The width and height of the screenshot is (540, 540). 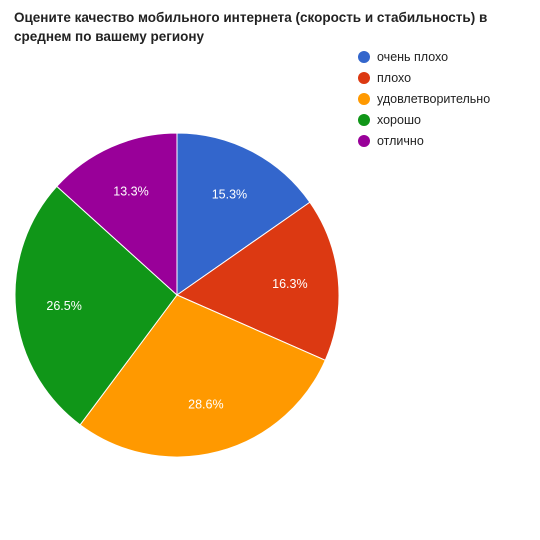 What do you see at coordinates (399, 119) in the screenshot?
I see `legend-label: хорошо` at bounding box center [399, 119].